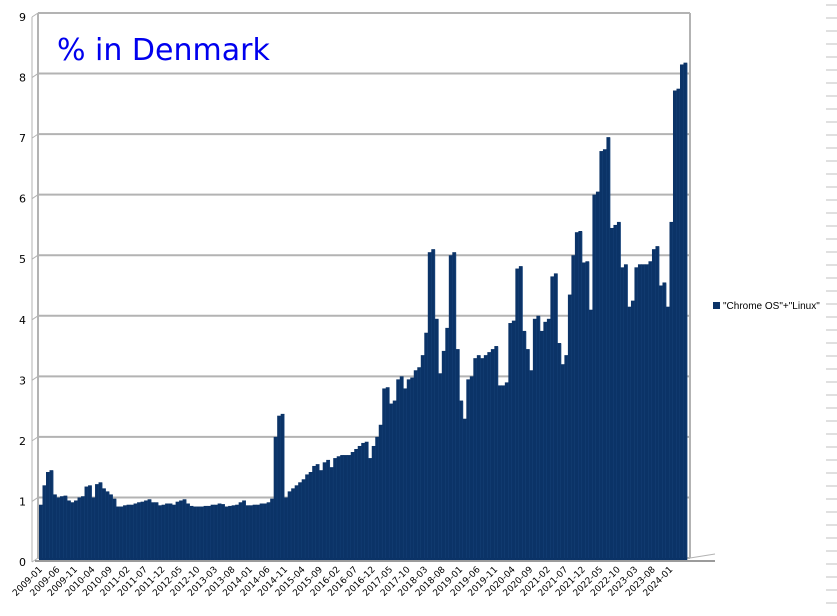 The image size is (837, 616). Describe the element at coordinates (163, 50) in the screenshot. I see `chart-title: % in Denmark` at that location.